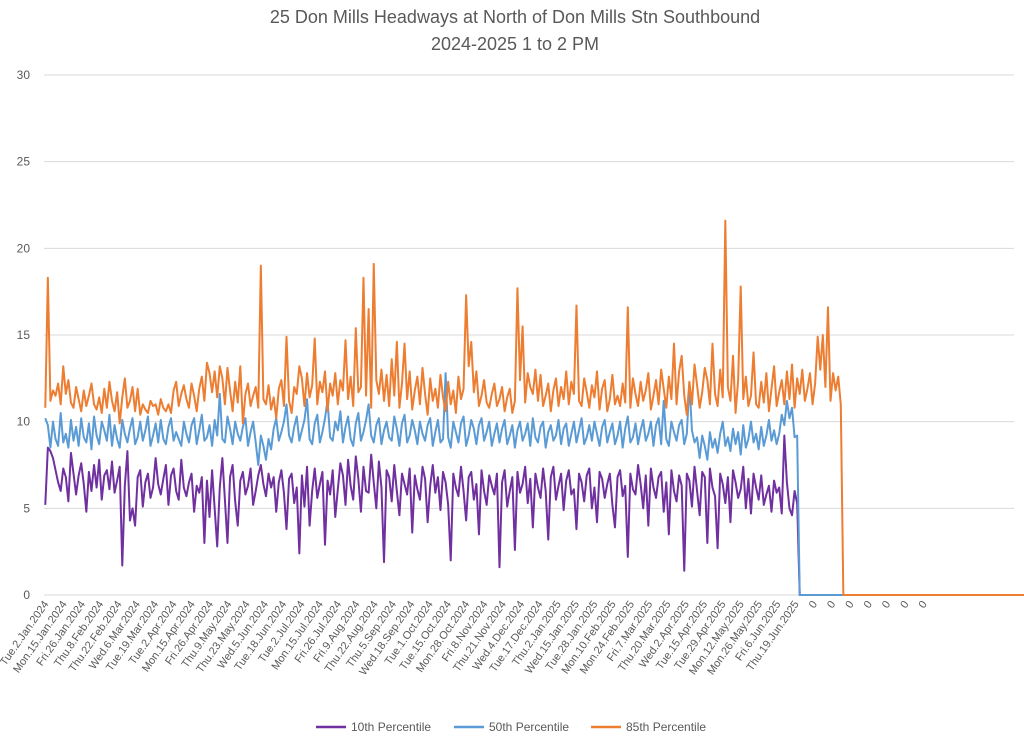  What do you see at coordinates (26, 595) in the screenshot?
I see `y-tick-label: 0` at bounding box center [26, 595].